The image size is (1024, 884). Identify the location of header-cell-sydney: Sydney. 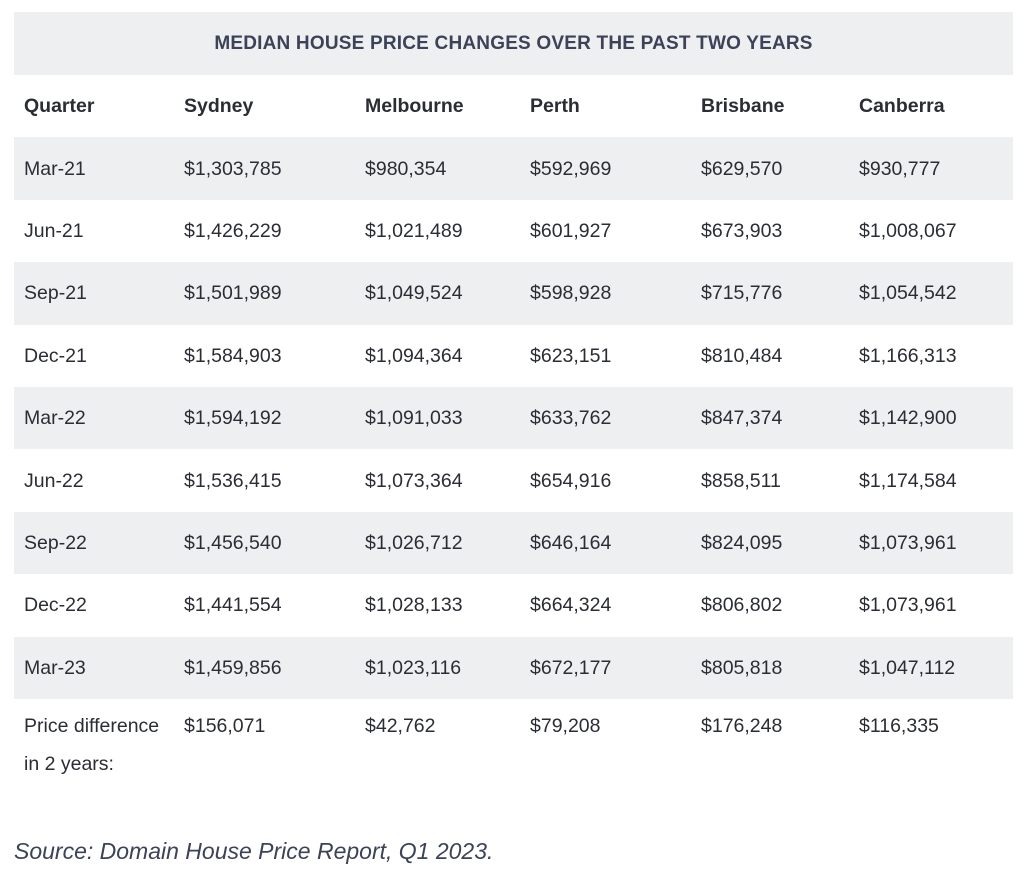
(219, 106).